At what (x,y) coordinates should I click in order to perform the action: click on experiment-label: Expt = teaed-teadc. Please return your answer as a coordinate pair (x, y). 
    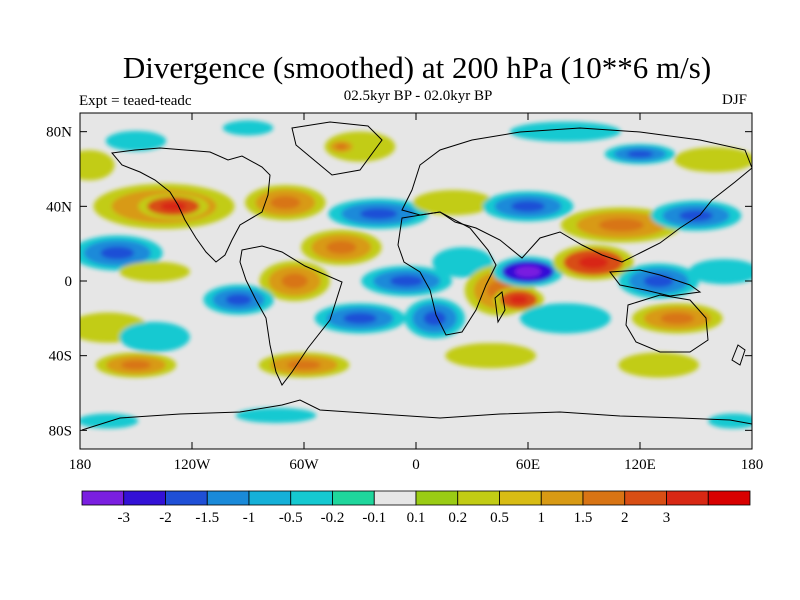
    Looking at the image, I should click on (135, 101).